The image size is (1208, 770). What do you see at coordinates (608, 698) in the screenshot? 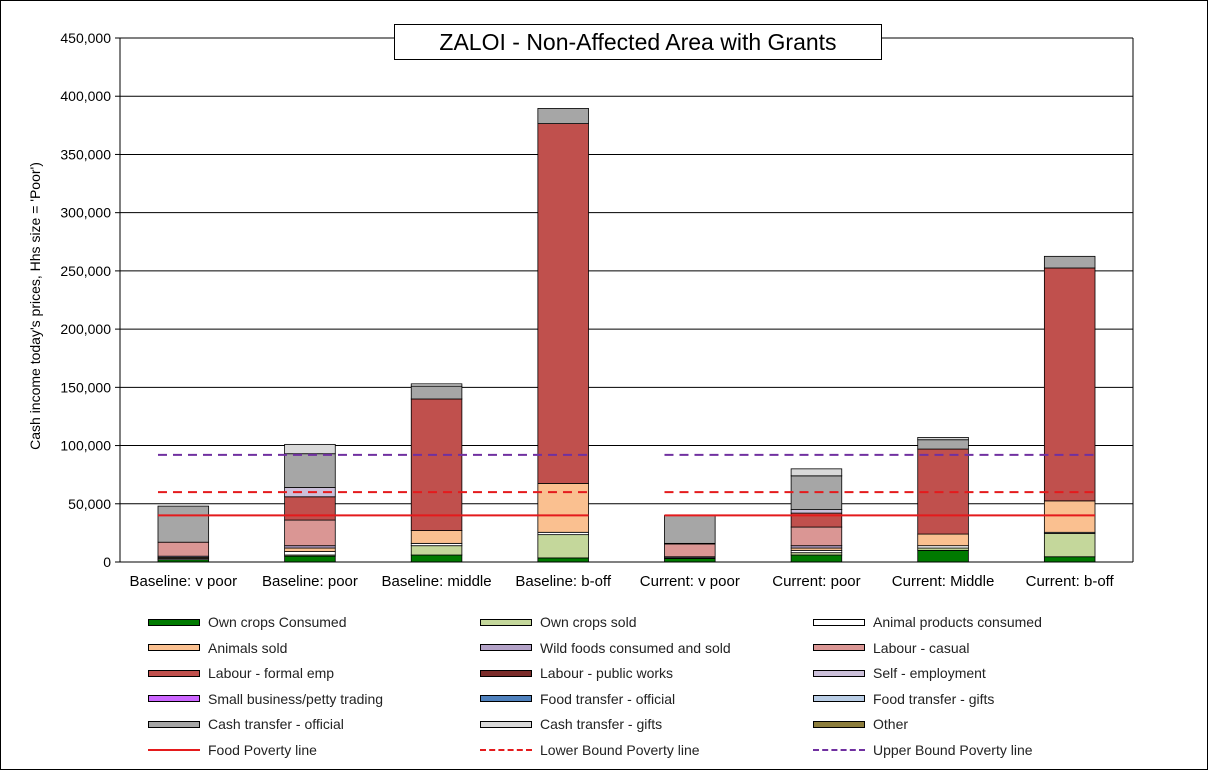
I see `legend-label: Food transfer - official` at bounding box center [608, 698].